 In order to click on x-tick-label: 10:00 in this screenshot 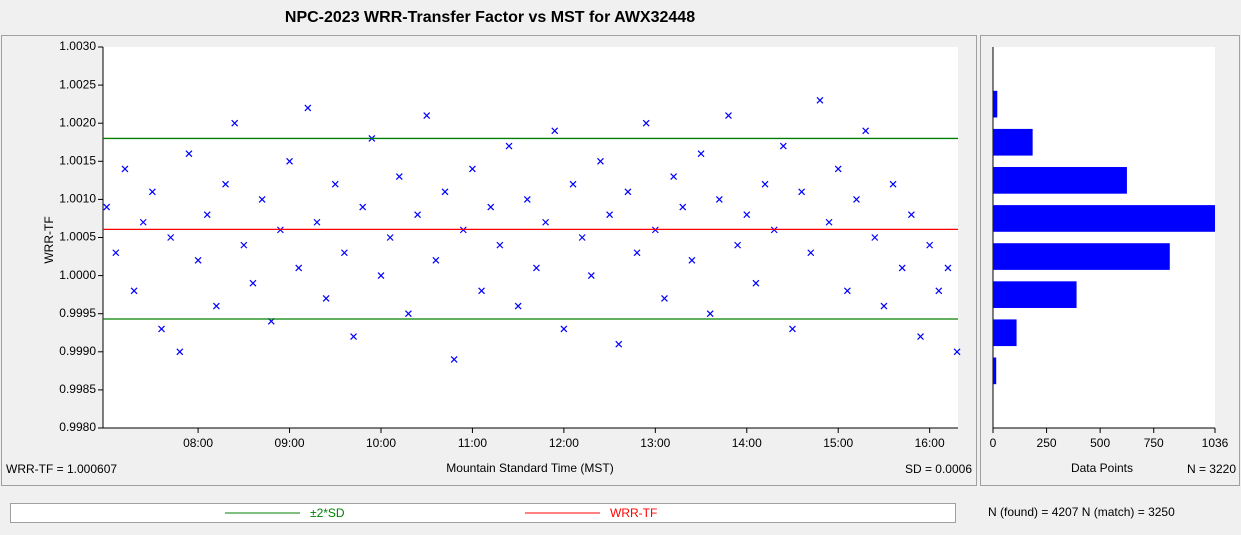, I will do `click(381, 443)`.